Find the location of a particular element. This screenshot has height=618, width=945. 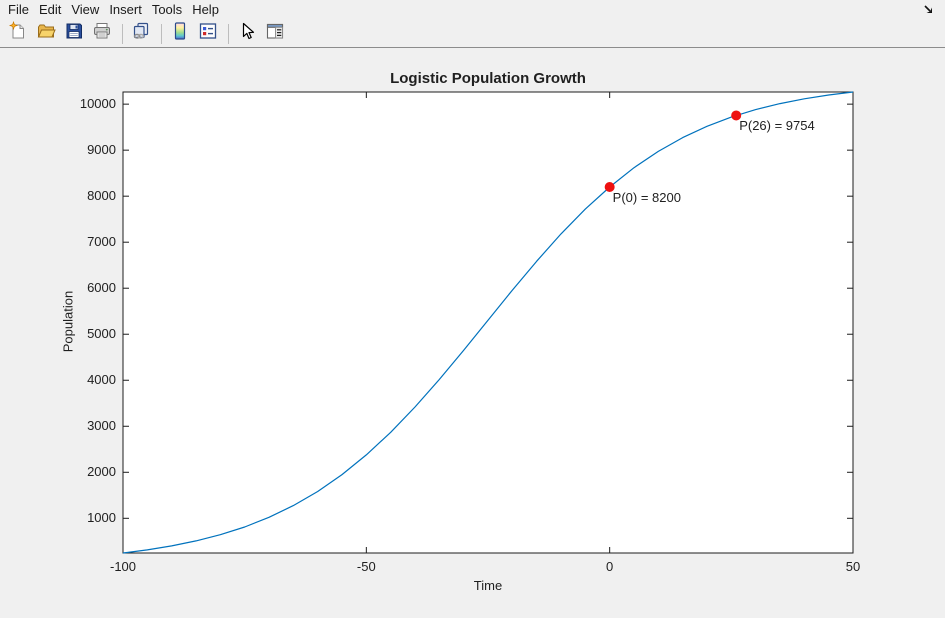

pointer-mode-button is located at coordinates (247, 34).